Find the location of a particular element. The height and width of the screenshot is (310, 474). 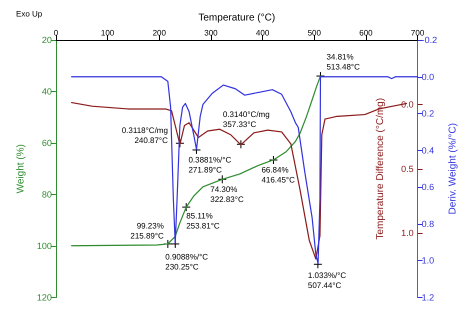

y3-tick-label: -0.2 is located at coordinates (430, 40).